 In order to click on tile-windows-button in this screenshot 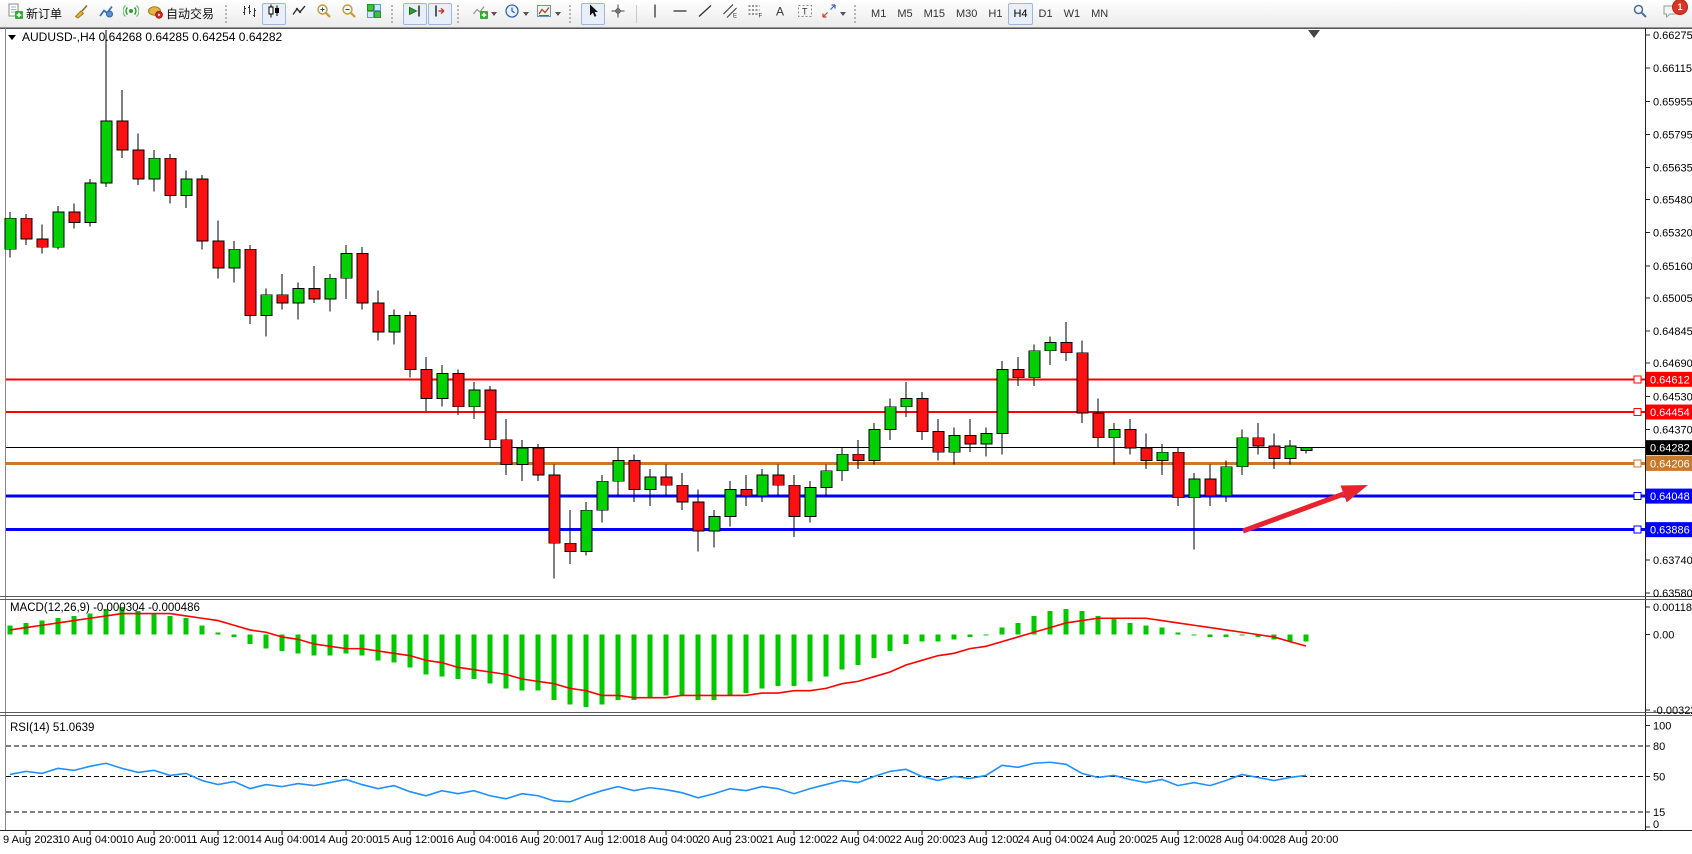, I will do `click(374, 14)`.